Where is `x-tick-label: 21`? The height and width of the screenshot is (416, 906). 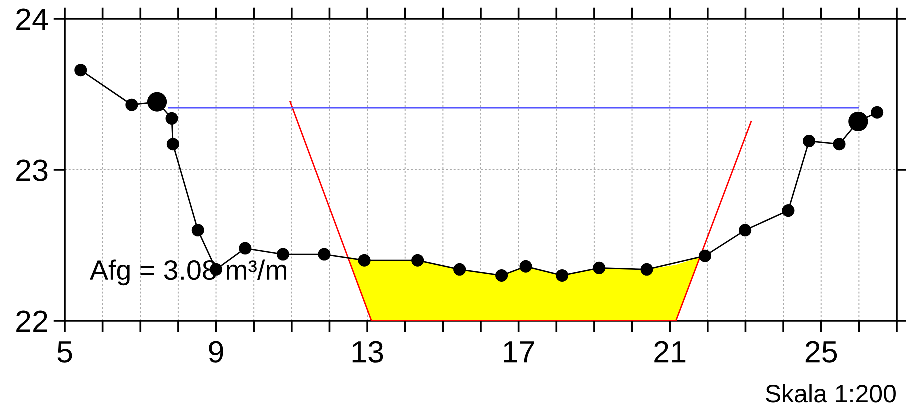
x-tick-label: 21 is located at coordinates (670, 352).